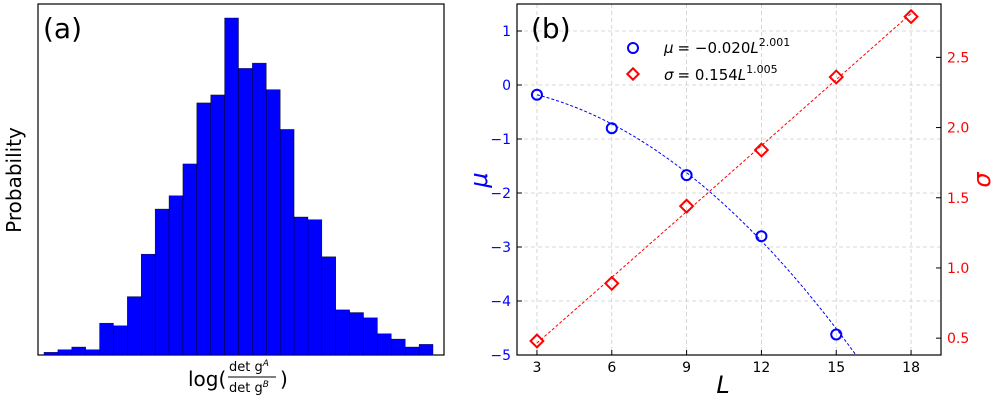 The height and width of the screenshot is (406, 997). Describe the element at coordinates (611, 368) in the screenshot. I see `x-tick-label: 6` at that location.